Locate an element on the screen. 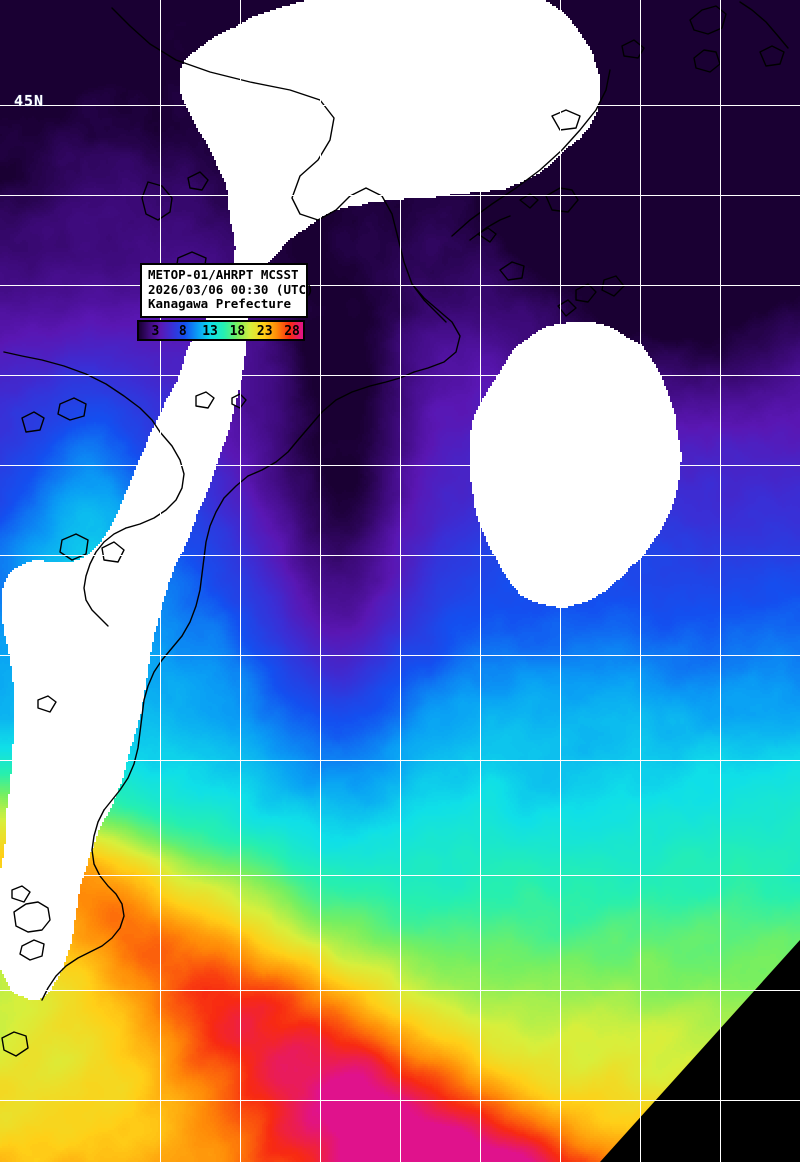 This screenshot has height=1162, width=800. colorbar-tick-labels: 3 8 13 18 23 28 is located at coordinates (221, 330).